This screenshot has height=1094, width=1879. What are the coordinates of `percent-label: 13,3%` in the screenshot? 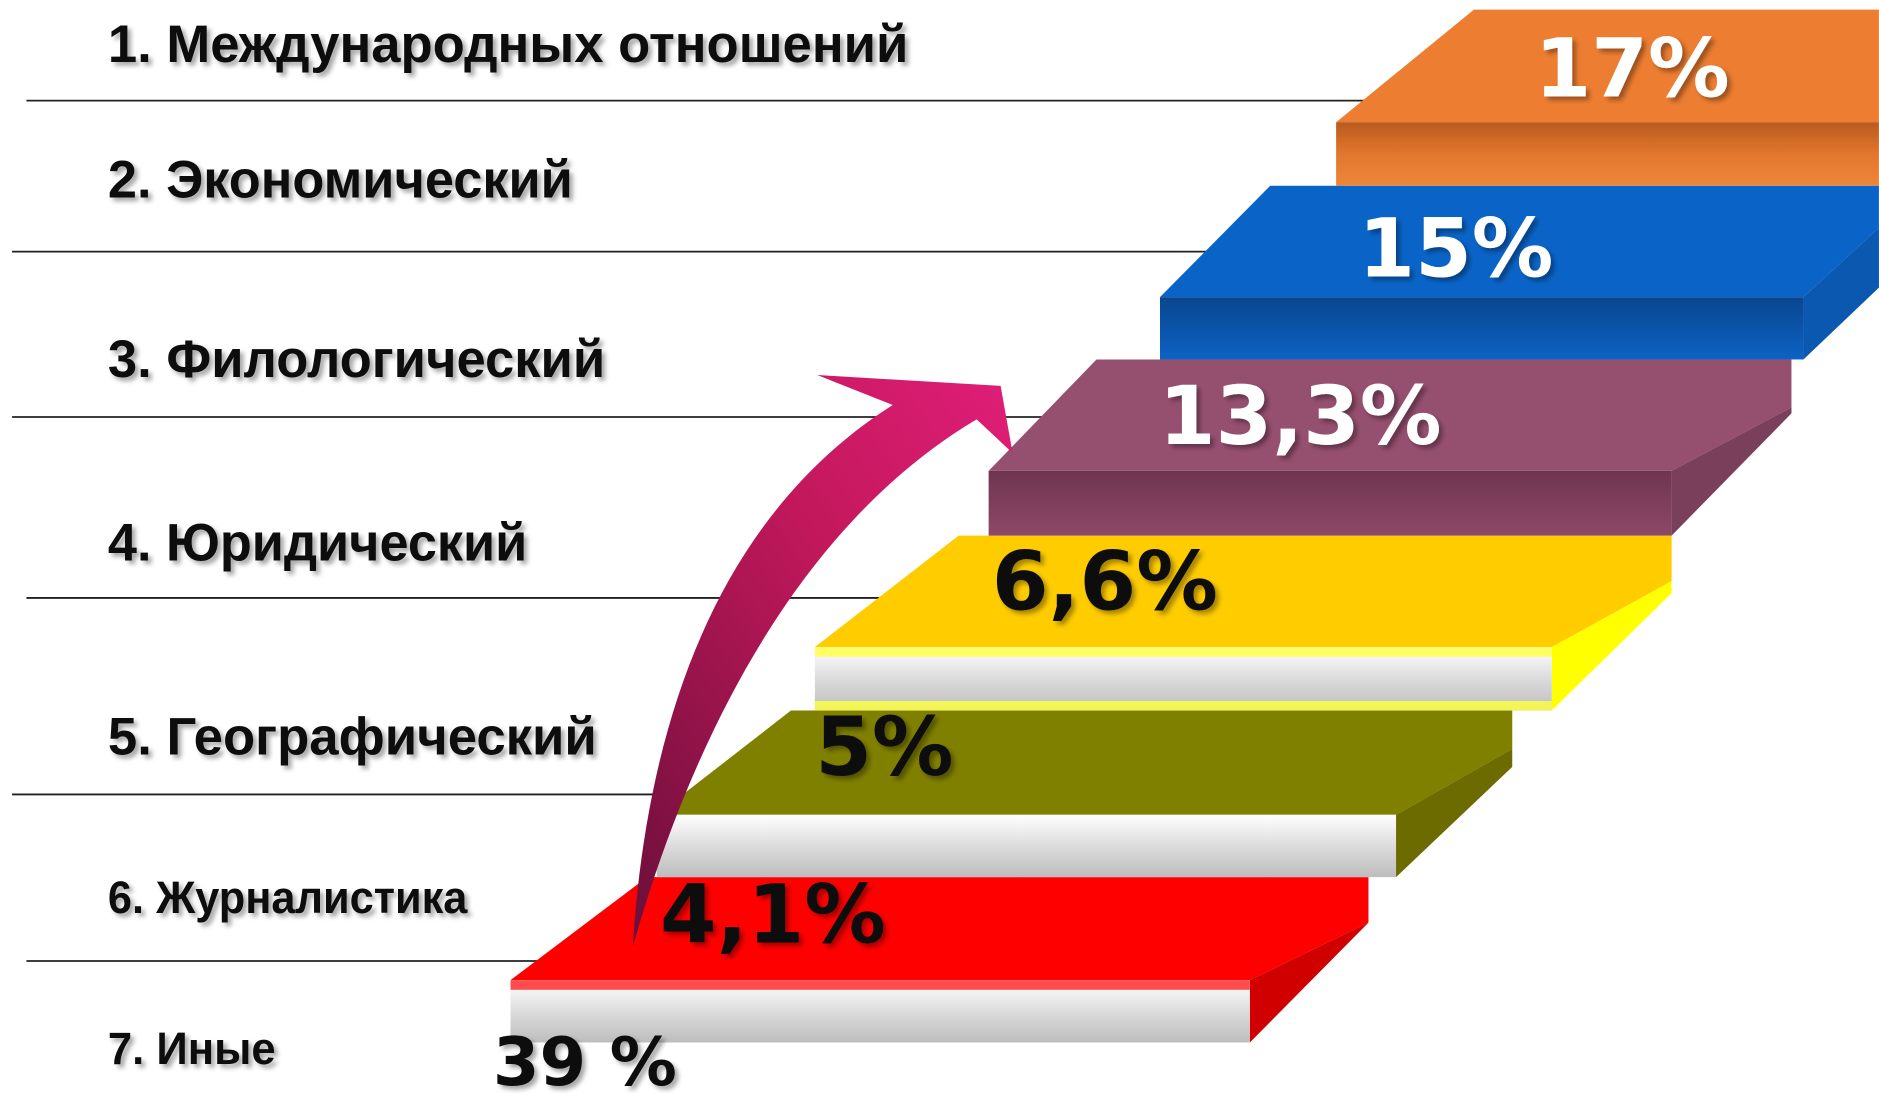 It's located at (1300, 416).